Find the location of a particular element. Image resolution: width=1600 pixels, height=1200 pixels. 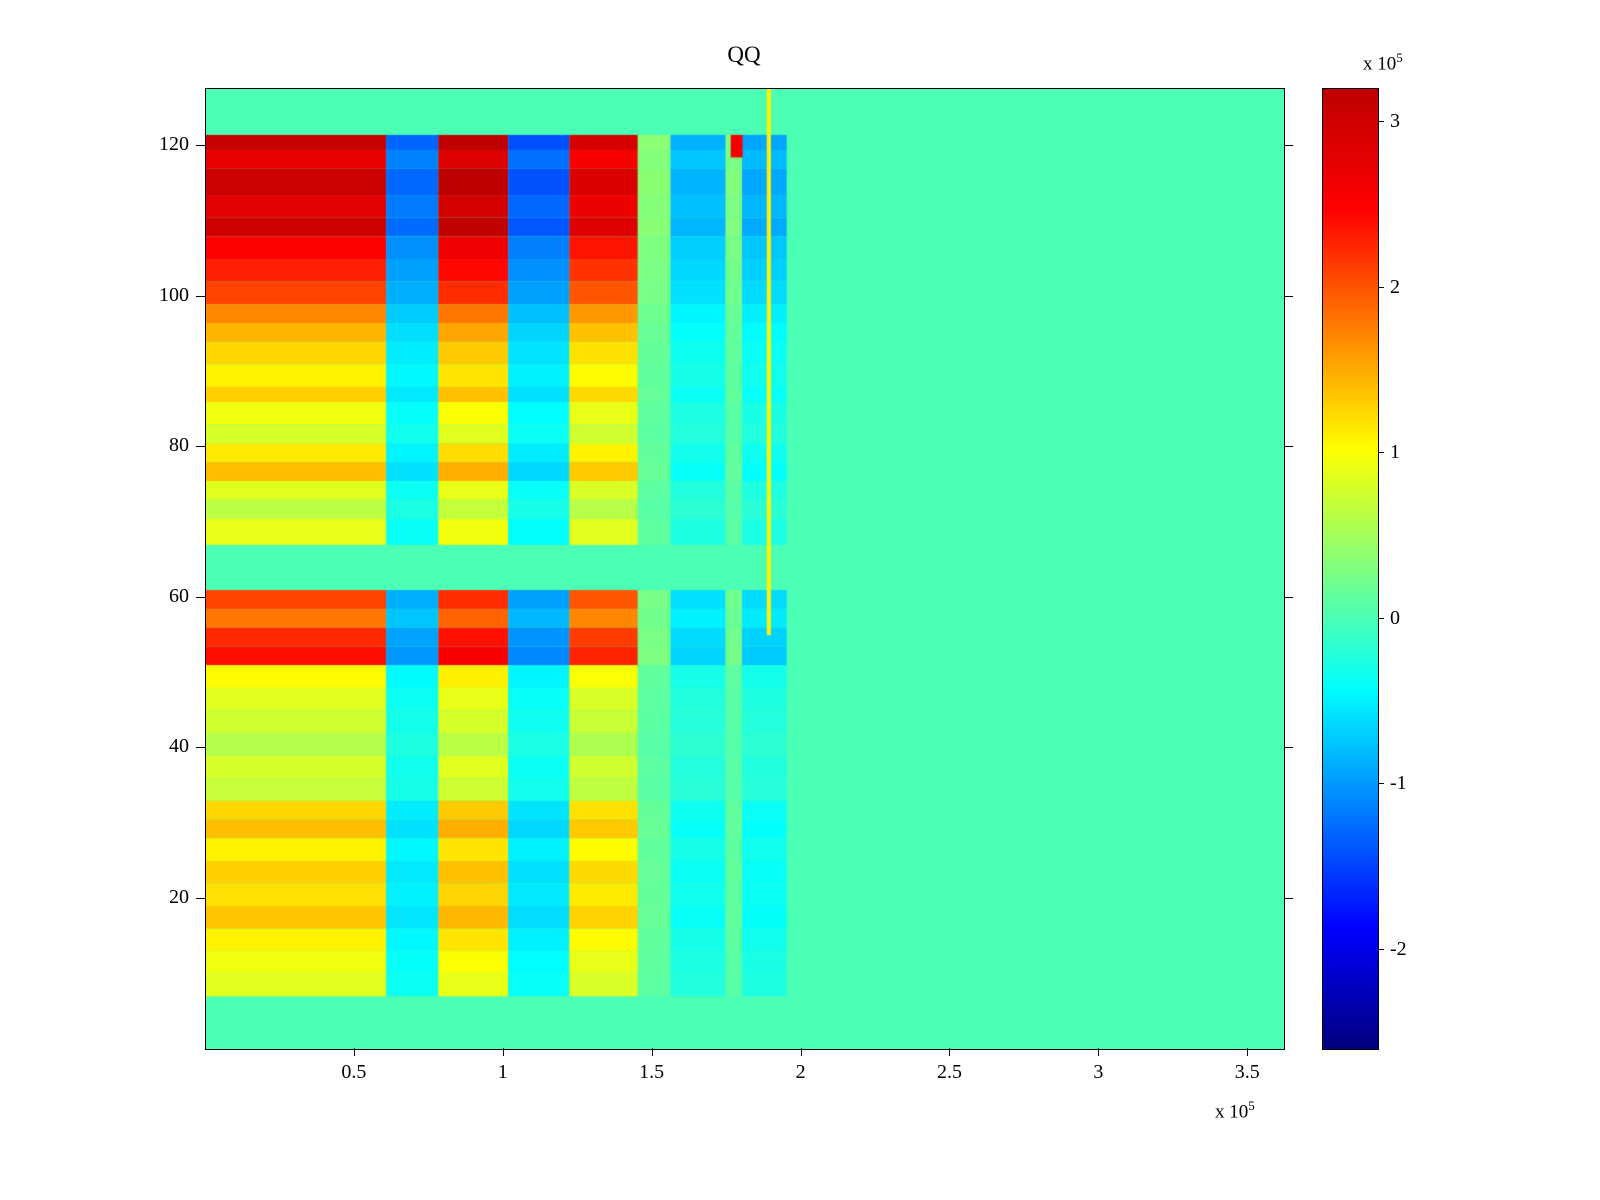

colorbar-tick-label: -1 is located at coordinates (1398, 783).